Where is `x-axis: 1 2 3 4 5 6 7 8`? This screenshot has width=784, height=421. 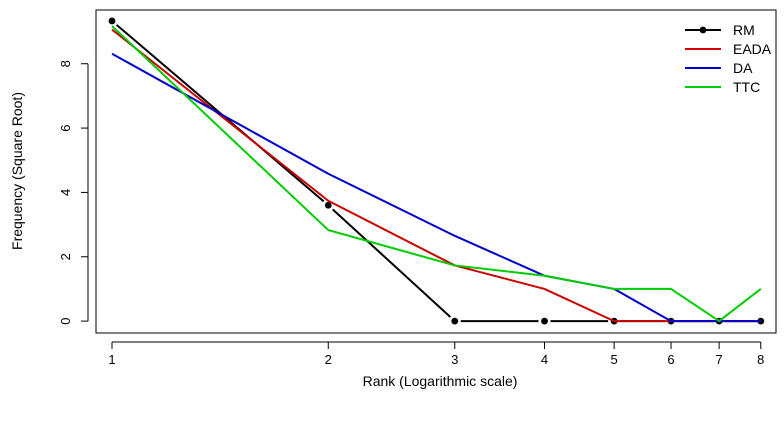
x-axis: 1 2 3 4 5 6 7 8 is located at coordinates (436, 354).